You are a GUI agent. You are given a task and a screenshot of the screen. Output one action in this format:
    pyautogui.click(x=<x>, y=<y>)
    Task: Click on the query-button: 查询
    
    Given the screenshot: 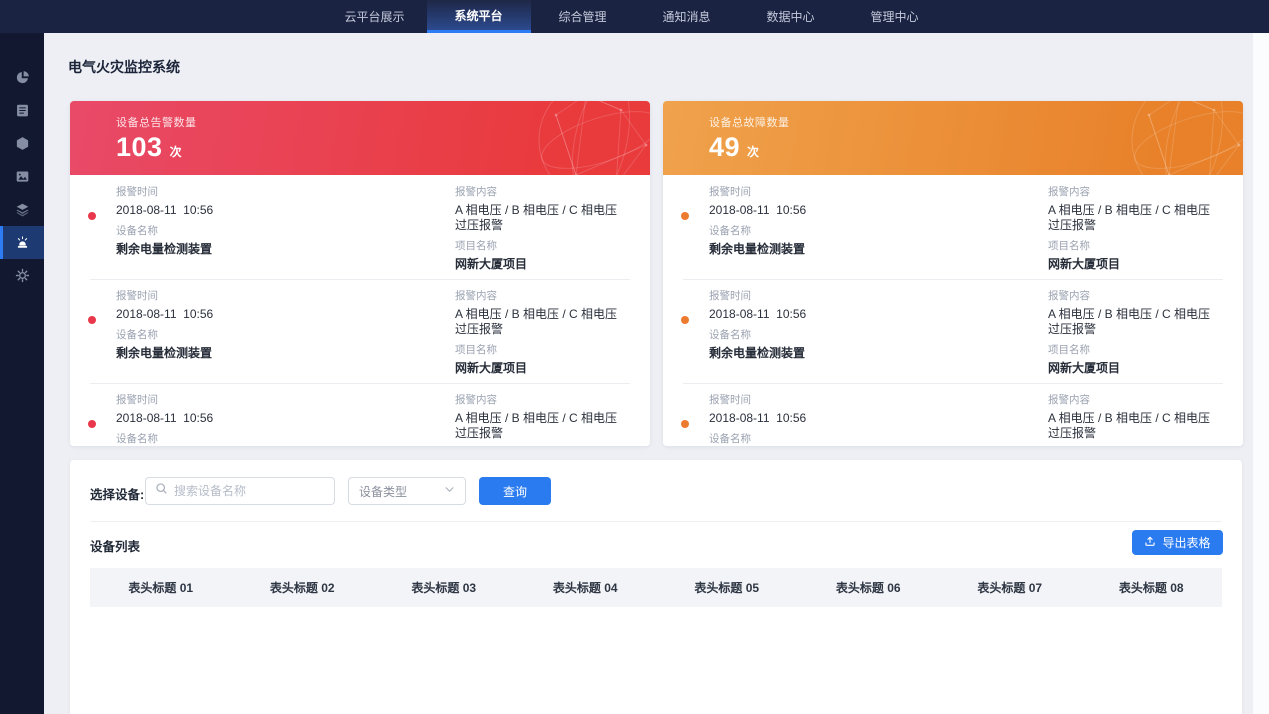 What is the action you would take?
    pyautogui.click(x=515, y=491)
    